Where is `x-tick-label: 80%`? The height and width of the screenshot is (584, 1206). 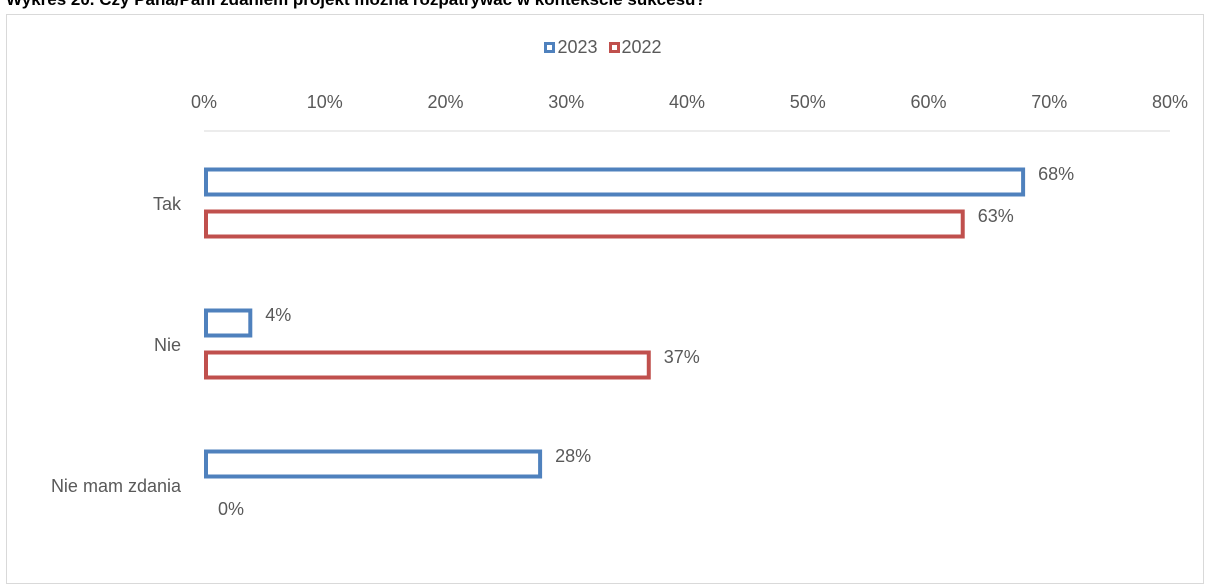 x-tick-label: 80% is located at coordinates (1170, 102).